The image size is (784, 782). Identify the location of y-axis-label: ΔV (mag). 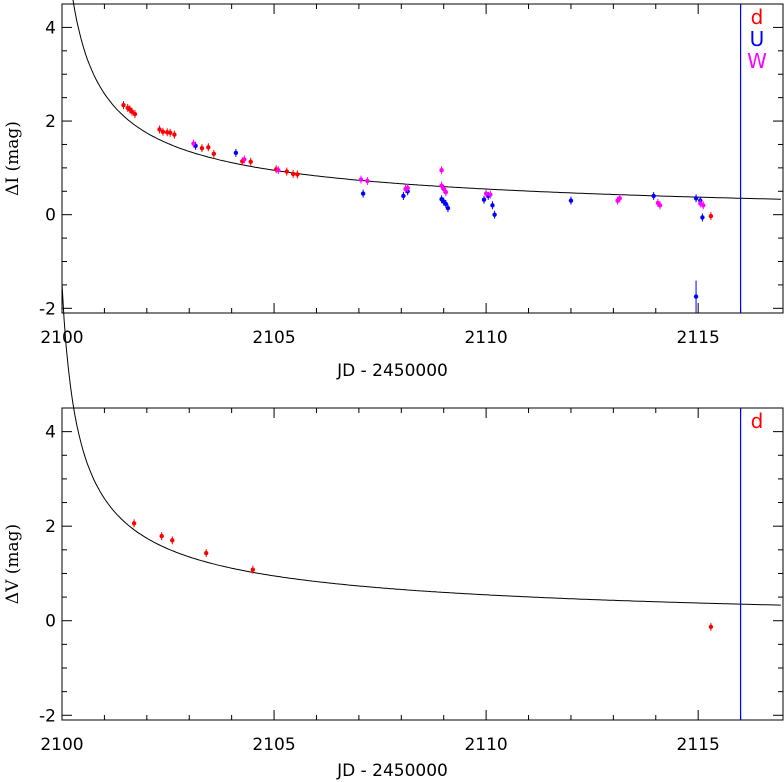
(13, 564).